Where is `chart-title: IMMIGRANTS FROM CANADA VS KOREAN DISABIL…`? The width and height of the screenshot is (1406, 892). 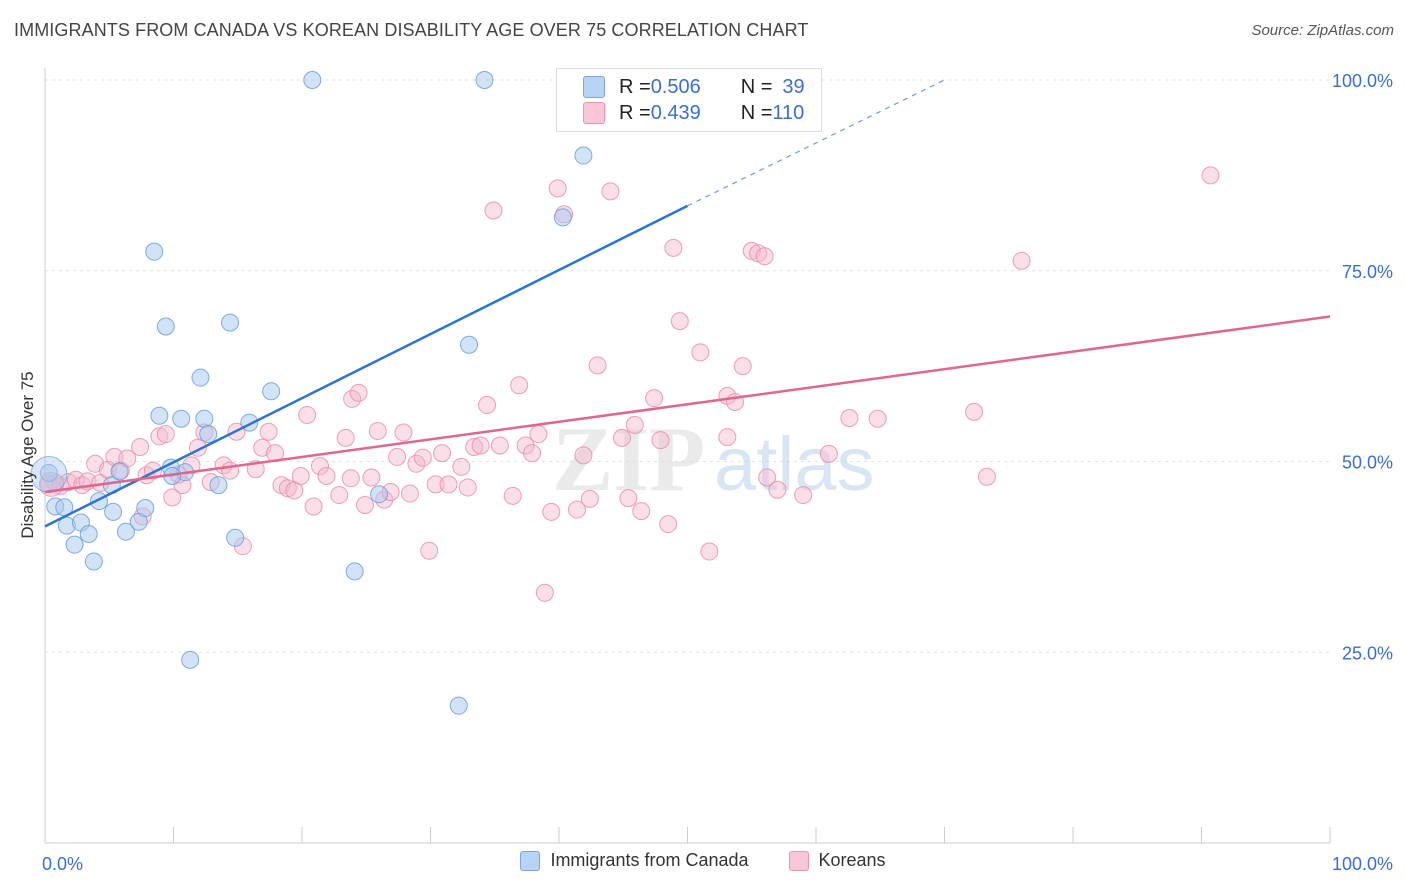 chart-title: IMMIGRANTS FROM CANADA VS KOREAN DISABIL… is located at coordinates (411, 30).